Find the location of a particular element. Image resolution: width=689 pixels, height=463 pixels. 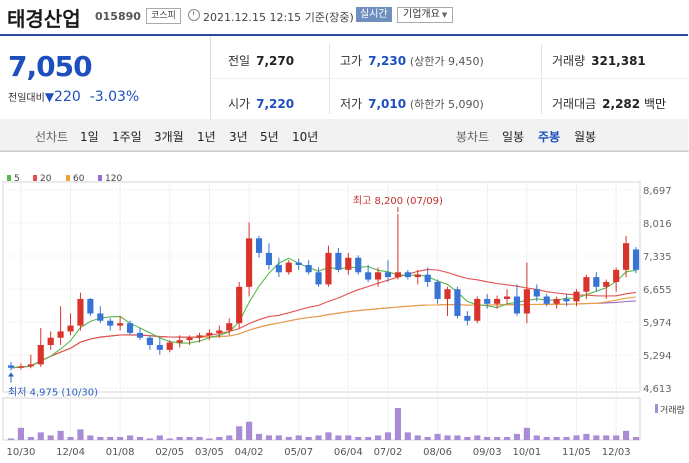

y-tick-label: 6,655 is located at coordinates (657, 290).